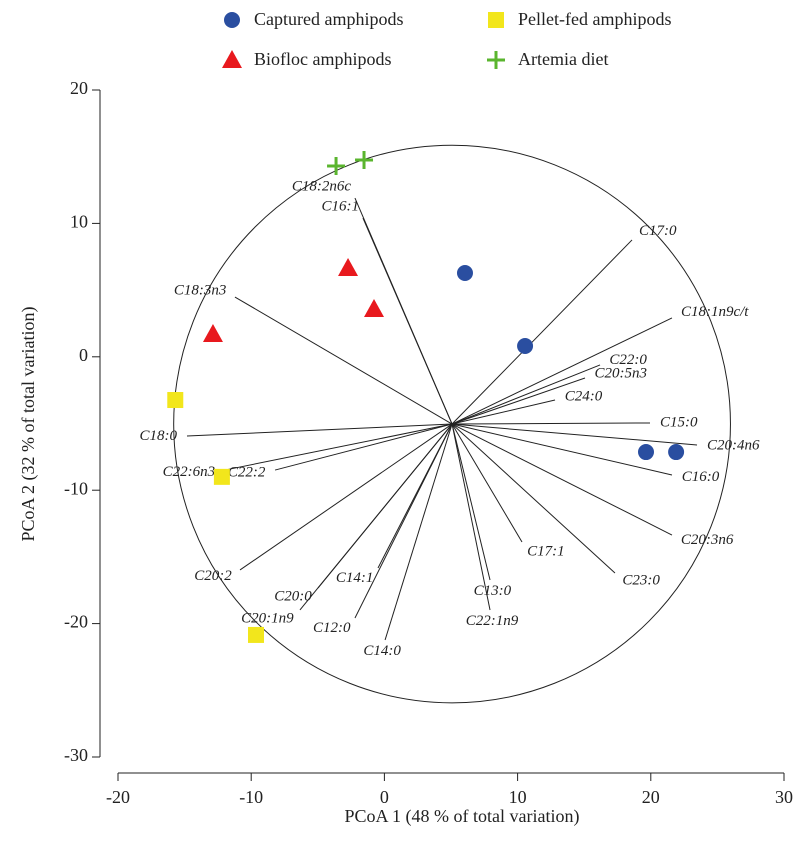 The width and height of the screenshot is (798, 857). What do you see at coordinates (251, 797) in the screenshot?
I see `x-tick-label: -10` at bounding box center [251, 797].